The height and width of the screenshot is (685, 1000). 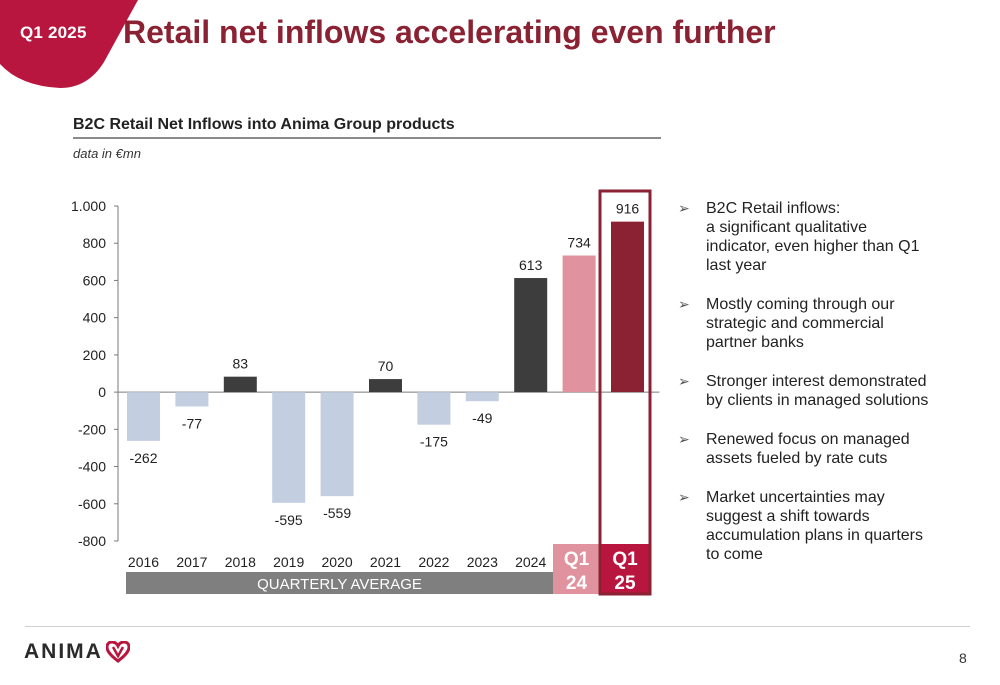 What do you see at coordinates (800, 304) in the screenshot?
I see `bullet-line: Mostly coming through our` at bounding box center [800, 304].